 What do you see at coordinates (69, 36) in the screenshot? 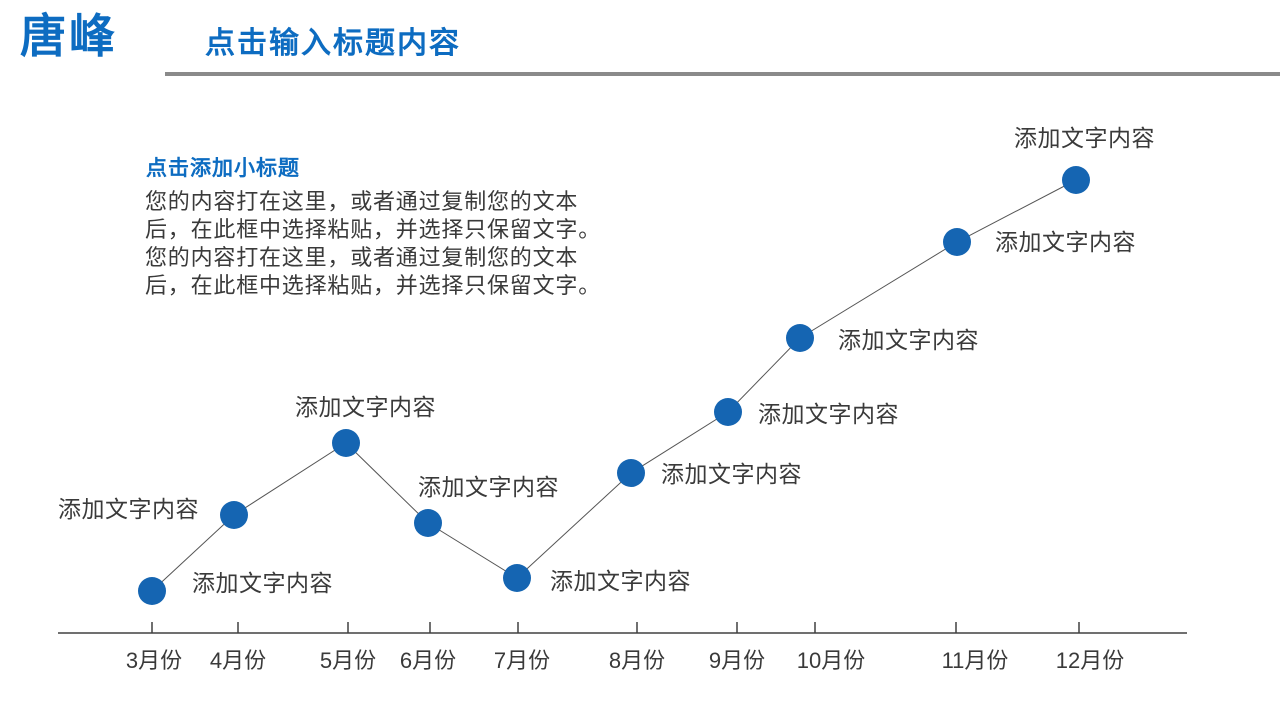
I see `brand-logo: 唐峰` at bounding box center [69, 36].